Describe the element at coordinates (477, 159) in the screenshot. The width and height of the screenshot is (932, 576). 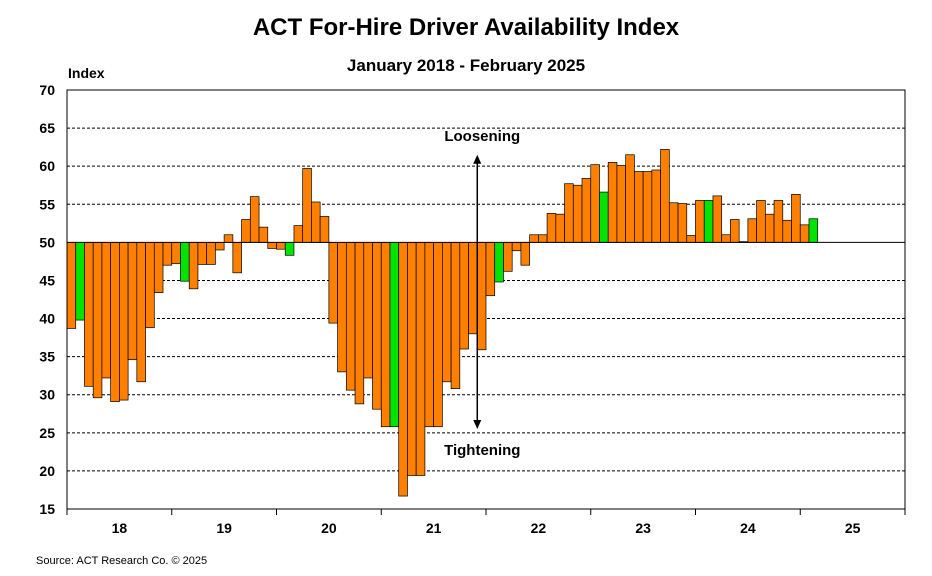
I see `annotation-arrow-head-up` at that location.